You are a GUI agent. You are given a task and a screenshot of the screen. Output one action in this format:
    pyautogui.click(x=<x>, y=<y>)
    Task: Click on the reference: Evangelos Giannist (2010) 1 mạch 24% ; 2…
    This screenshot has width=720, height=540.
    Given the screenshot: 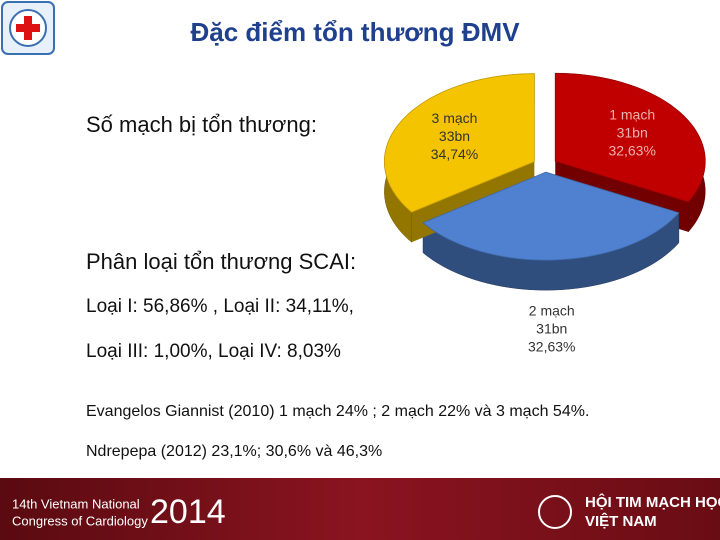 What is the action you would take?
    pyautogui.click(x=337, y=411)
    